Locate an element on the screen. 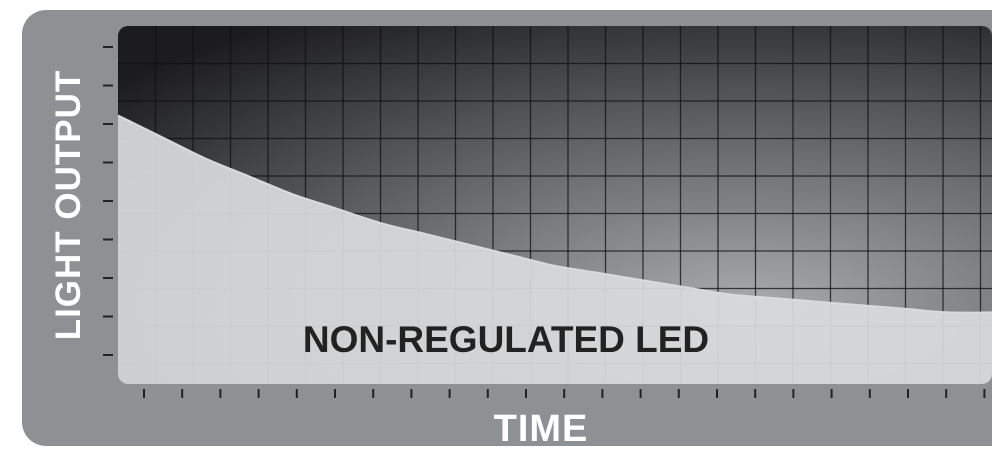 The width and height of the screenshot is (992, 453). y-axis-ticks is located at coordinates (108, 201).